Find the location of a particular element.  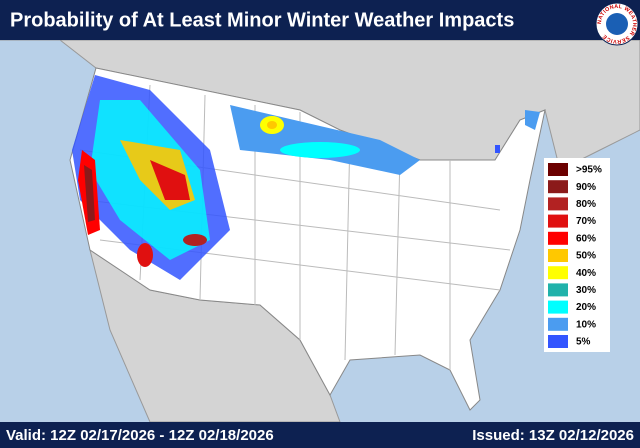

title-bar is located at coordinates (320, 20).